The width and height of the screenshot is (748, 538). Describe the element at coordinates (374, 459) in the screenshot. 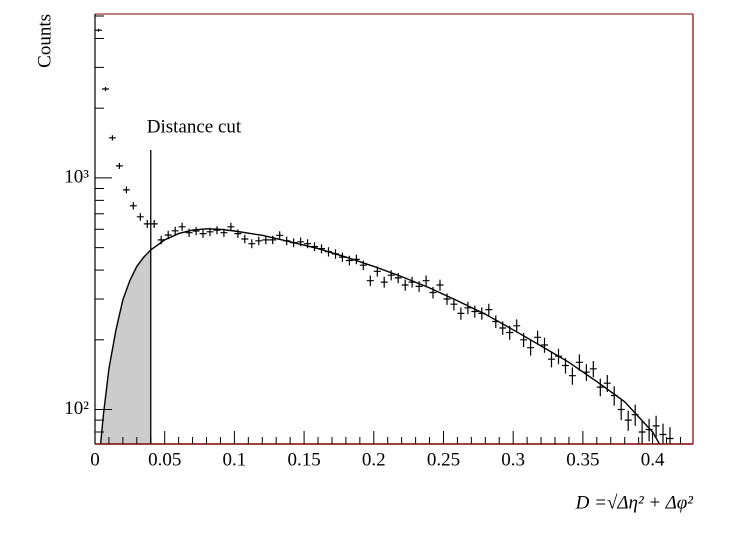

I see `x-tick-label: 0.2` at that location.